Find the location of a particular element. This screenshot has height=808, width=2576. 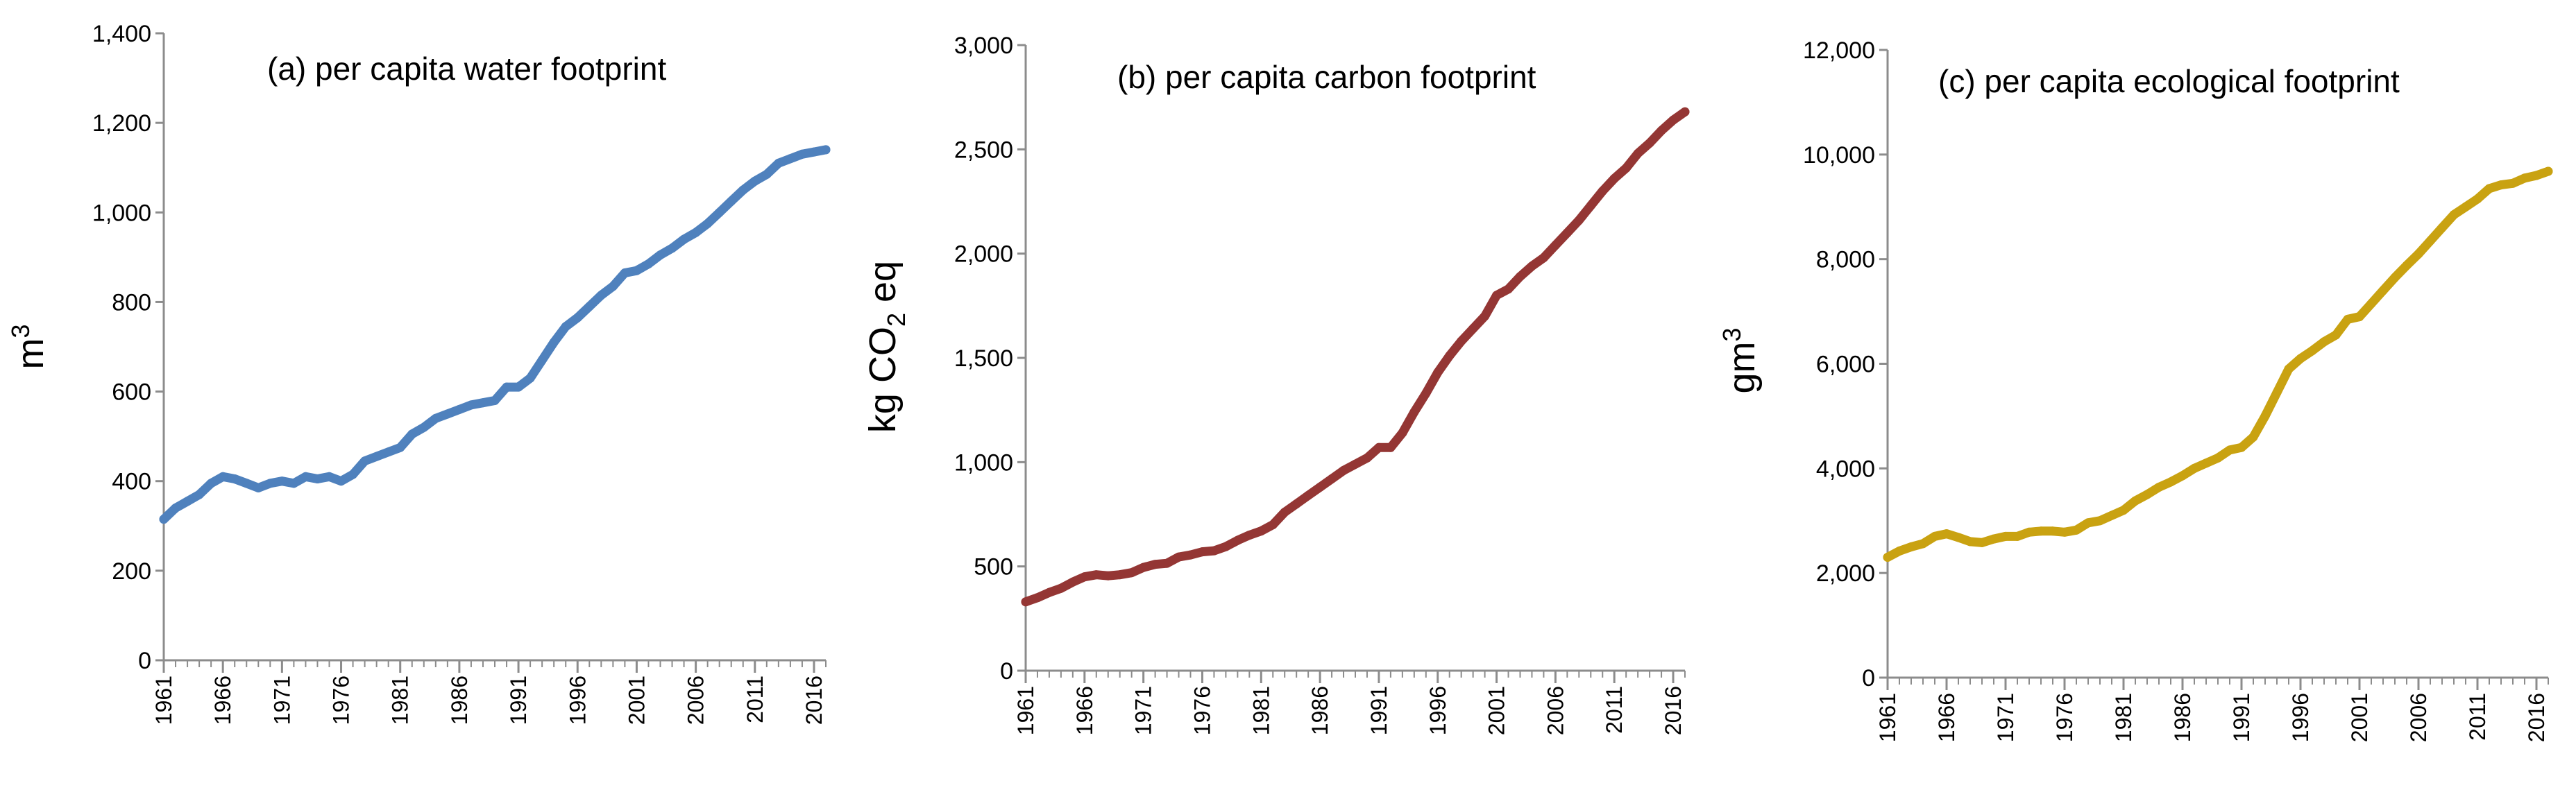

water-y-tick-label: 0 is located at coordinates (144, 661).